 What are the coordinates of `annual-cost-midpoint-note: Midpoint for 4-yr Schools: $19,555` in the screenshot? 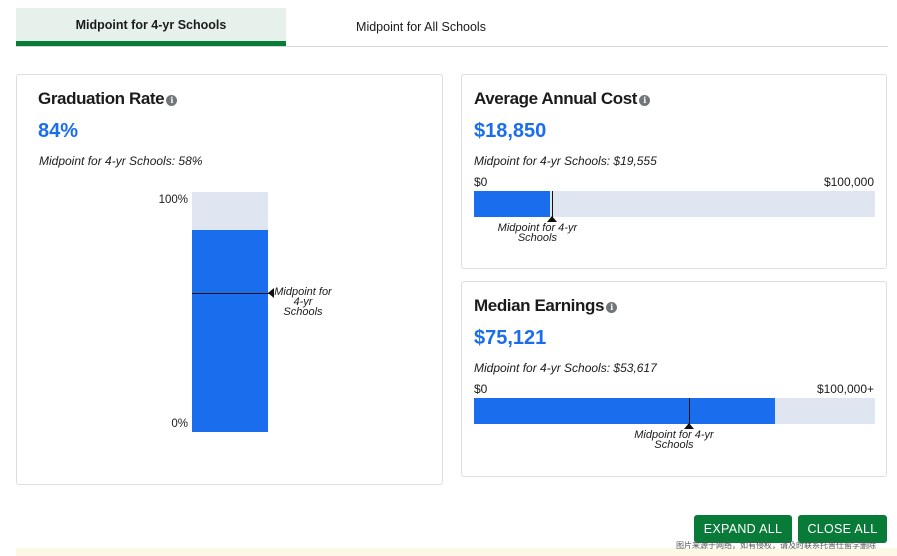 It's located at (565, 161).